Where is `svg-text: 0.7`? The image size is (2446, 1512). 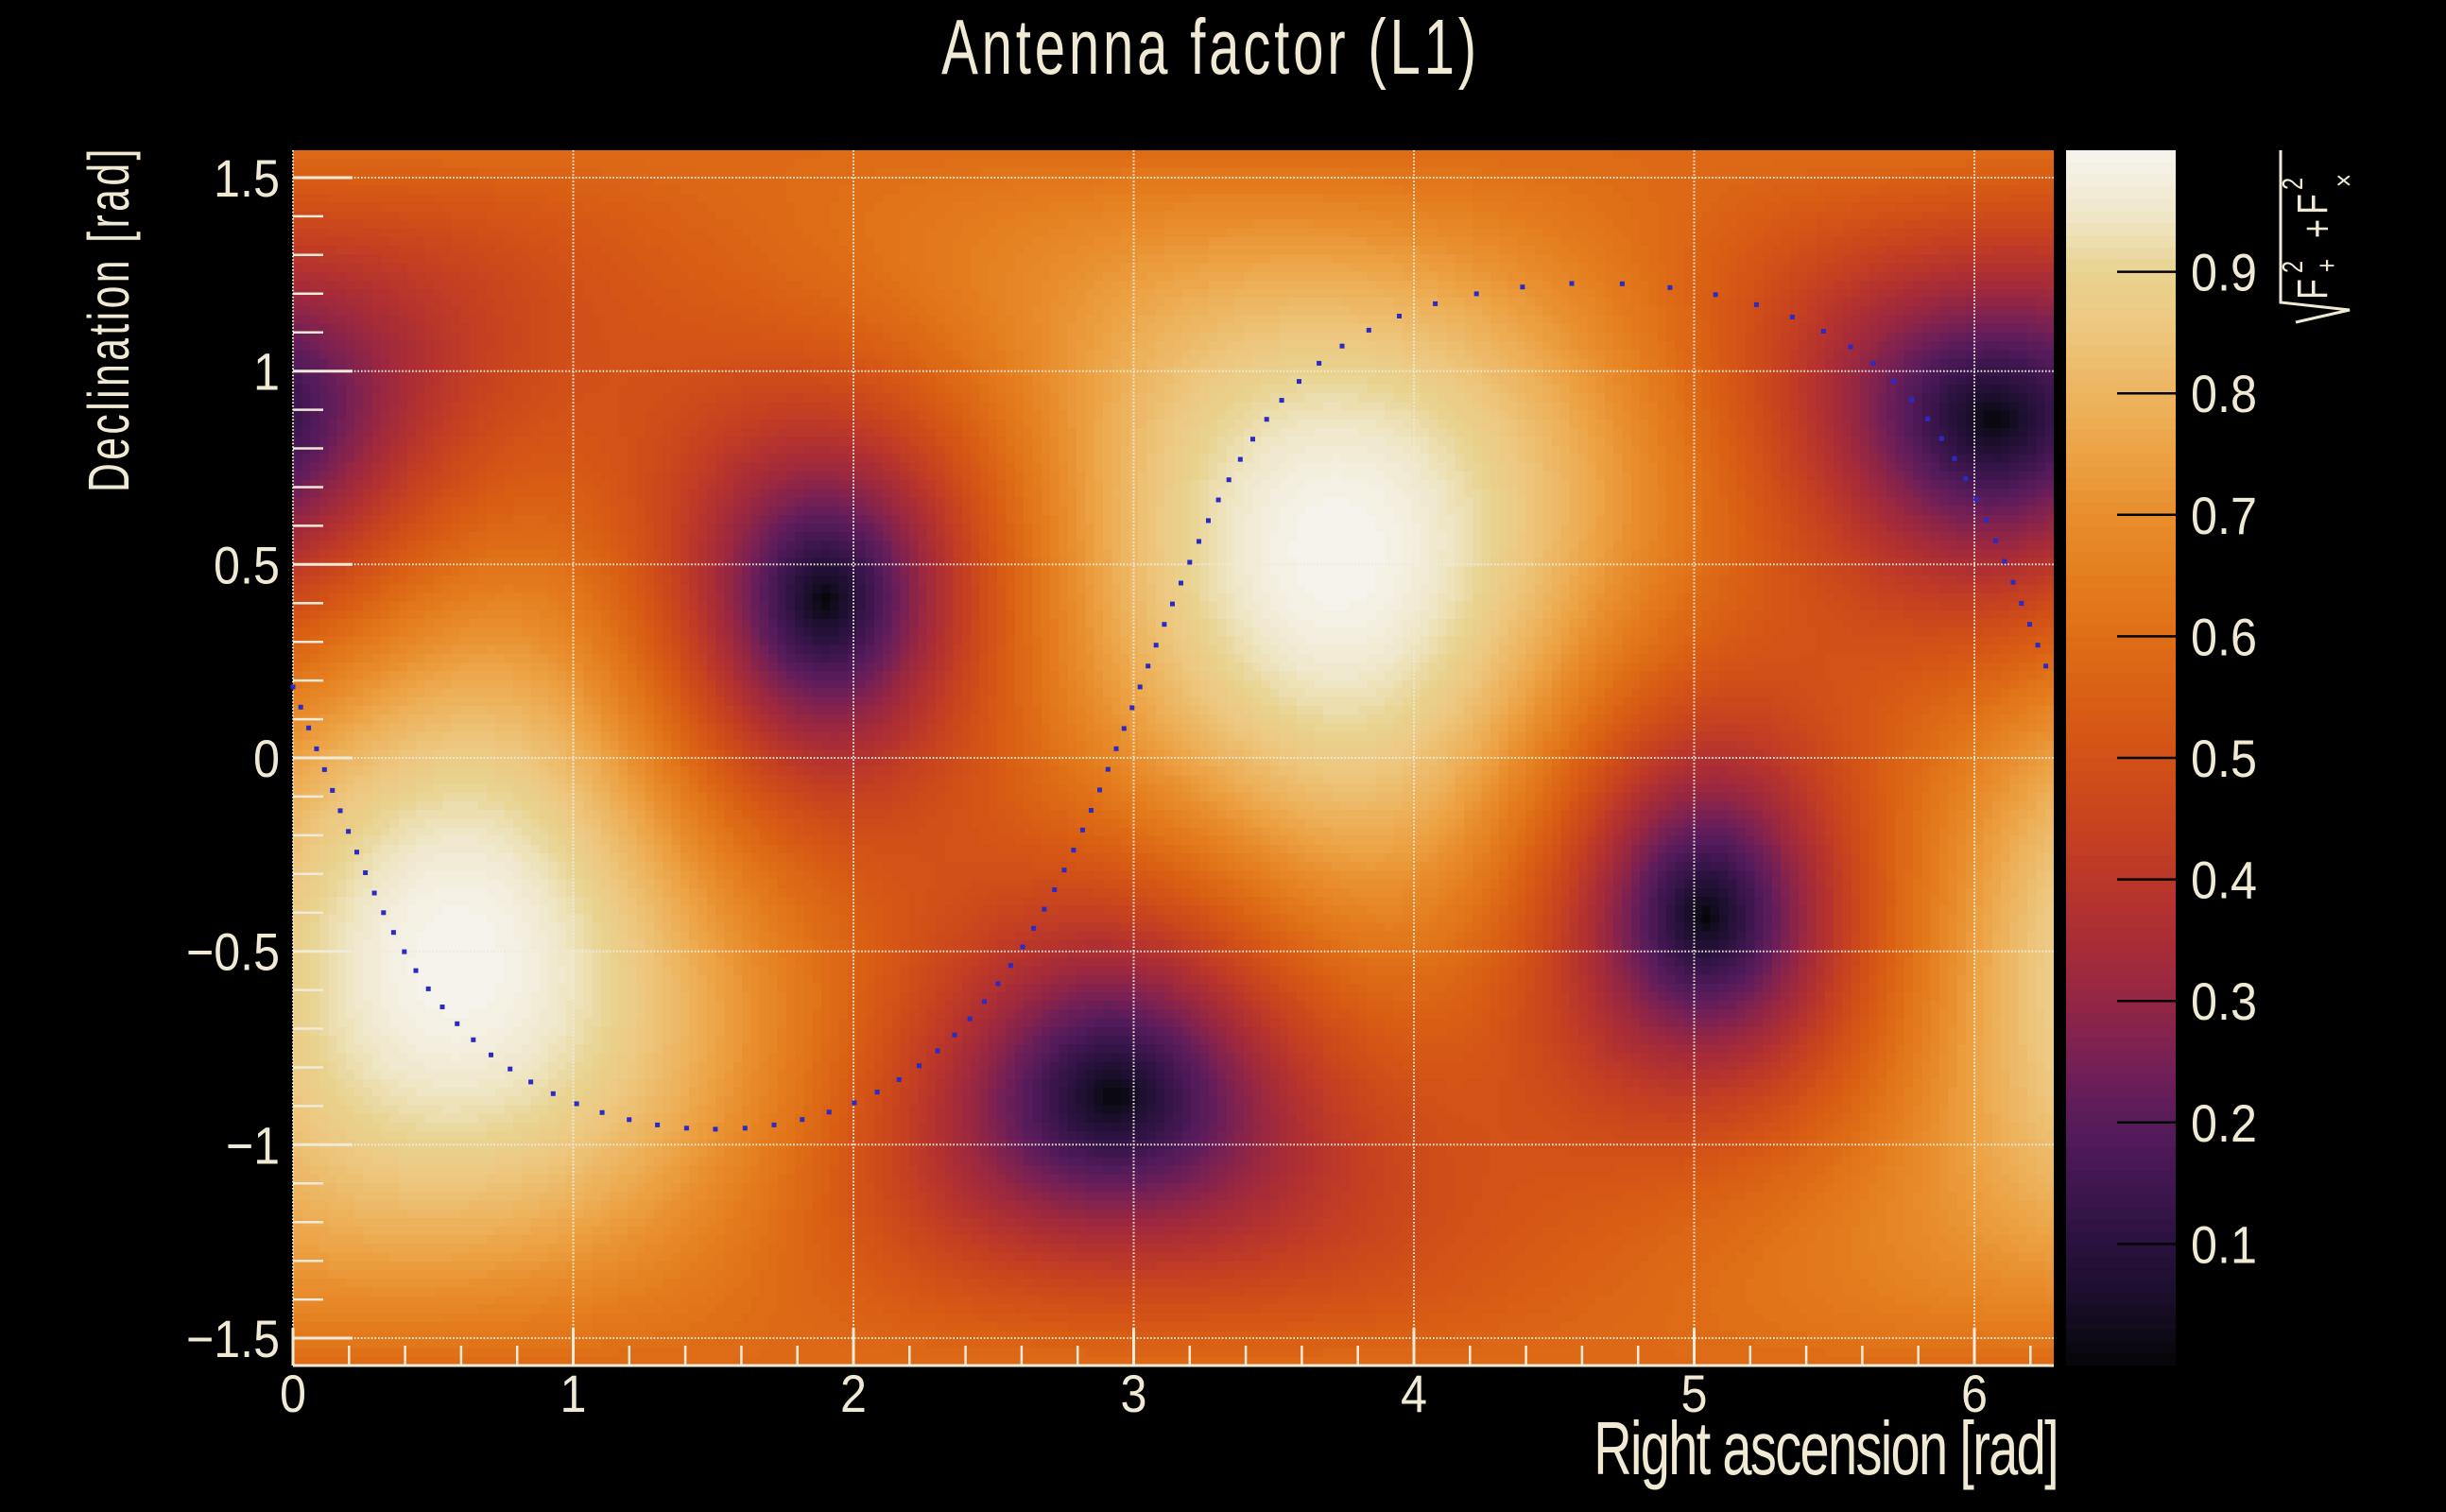
svg-text: 0.7 is located at coordinates (2224, 515).